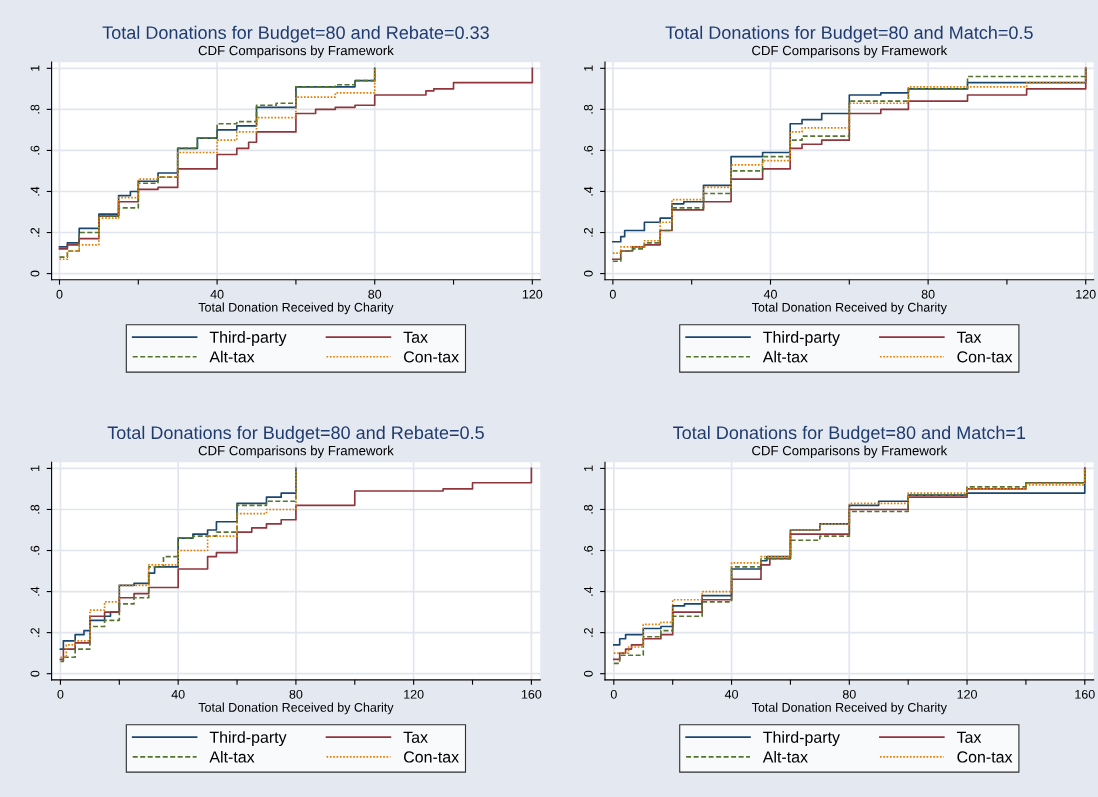 This screenshot has width=1098, height=797. Describe the element at coordinates (295, 434) in the screenshot. I see `chart-title: Total Donations for Budget=80 and Rebate=0.5` at that location.